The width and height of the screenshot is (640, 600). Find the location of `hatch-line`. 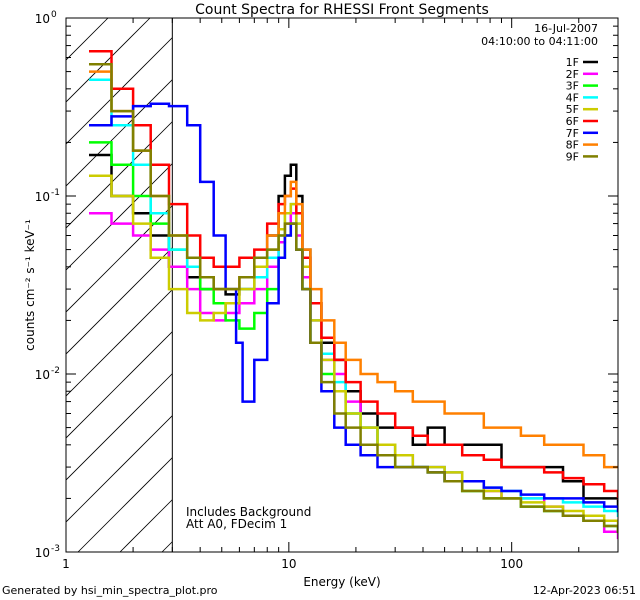

hatch-line is located at coordinates (129, 81).